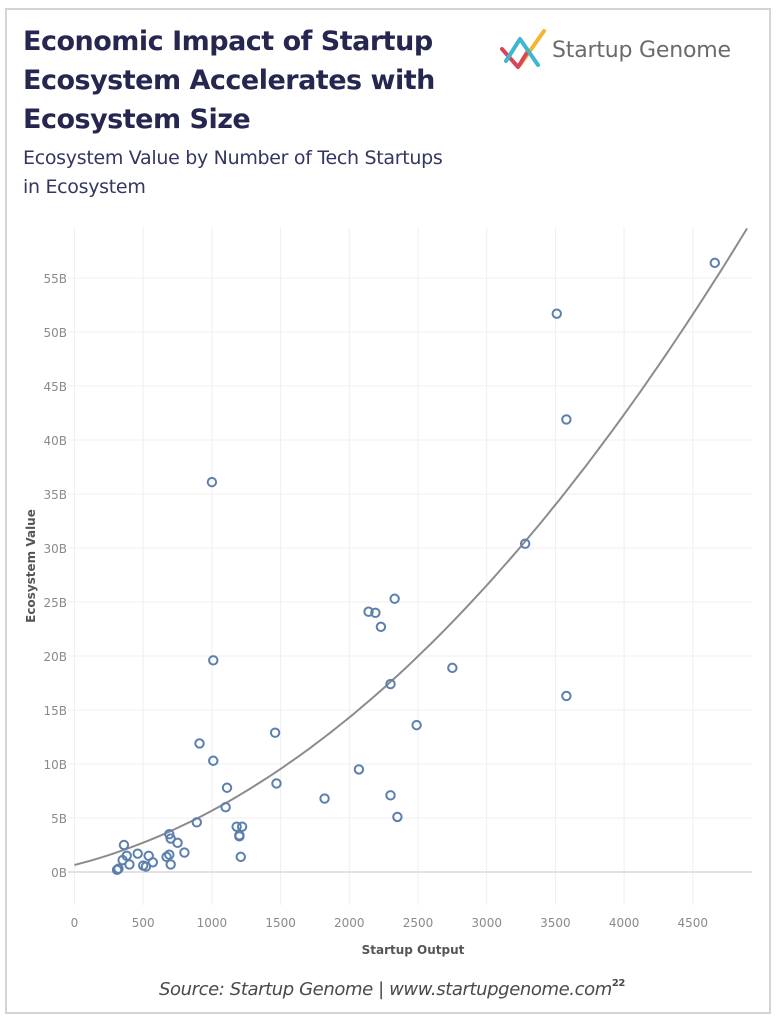 The height and width of the screenshot is (1024, 784). I want to click on logo-text: Startup Genome, so click(641, 50).